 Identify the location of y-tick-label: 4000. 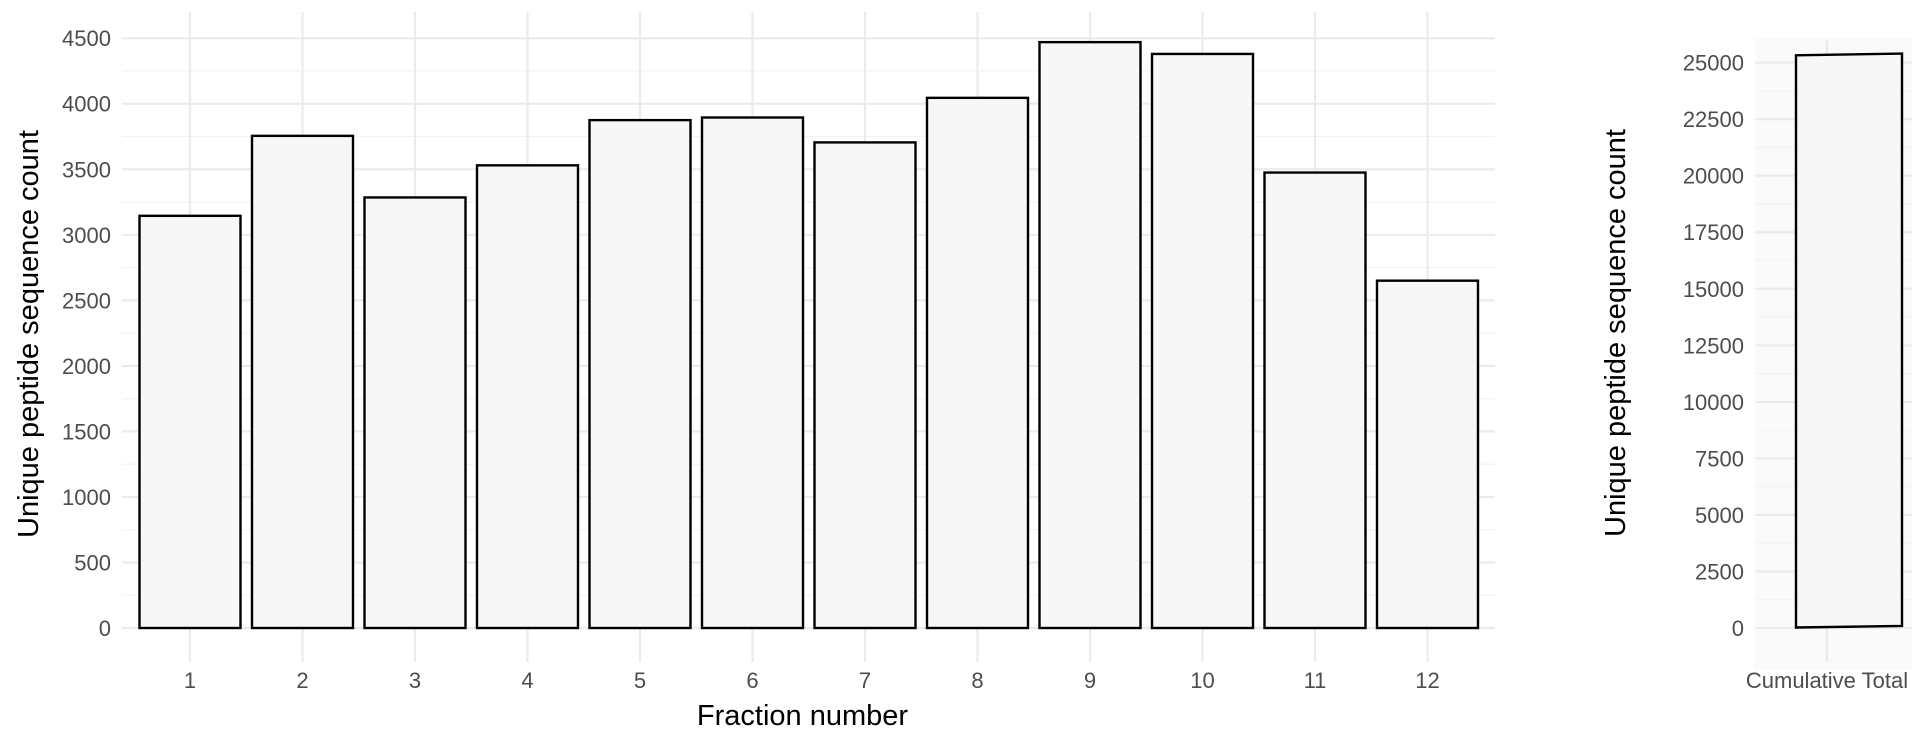
(86, 104).